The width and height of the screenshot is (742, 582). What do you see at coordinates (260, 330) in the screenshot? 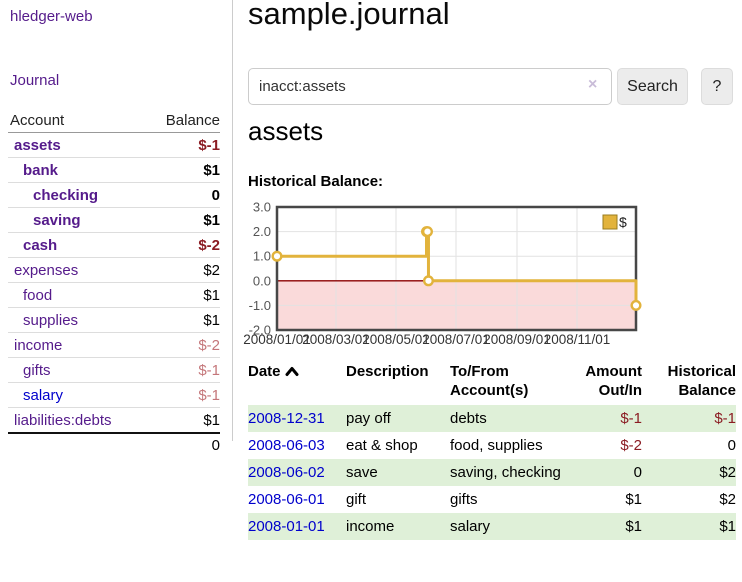
I see `svg-text: -2.0` at bounding box center [260, 330].